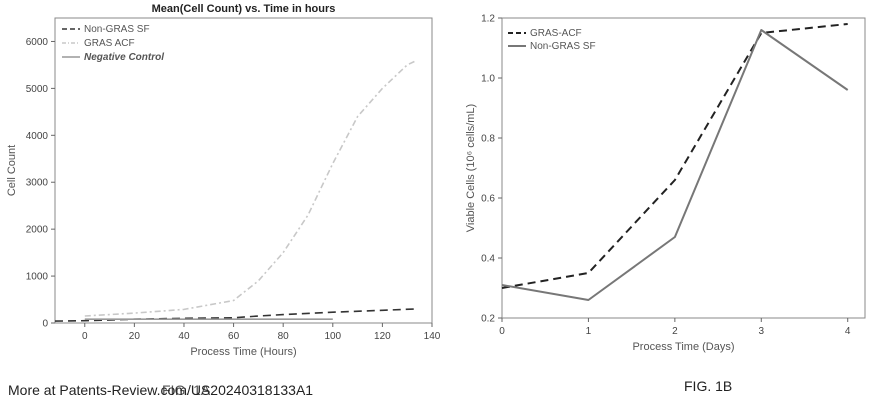 Image resolution: width=880 pixels, height=409 pixels. Describe the element at coordinates (109, 43) in the screenshot. I see `legend-label: GRAS ACF` at that location.